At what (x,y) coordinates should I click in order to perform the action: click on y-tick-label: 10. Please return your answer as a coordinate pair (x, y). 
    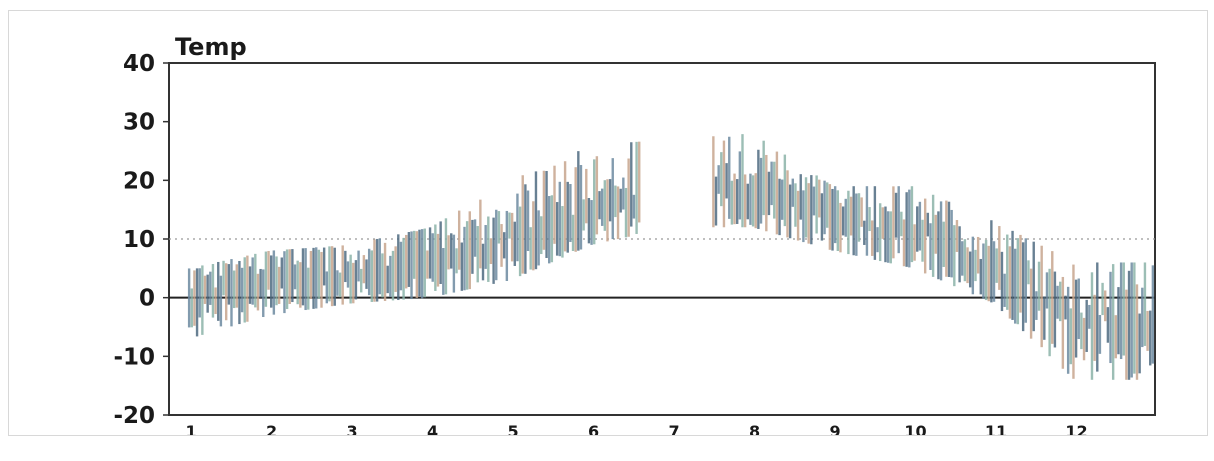
    Looking at the image, I should click on (139, 240).